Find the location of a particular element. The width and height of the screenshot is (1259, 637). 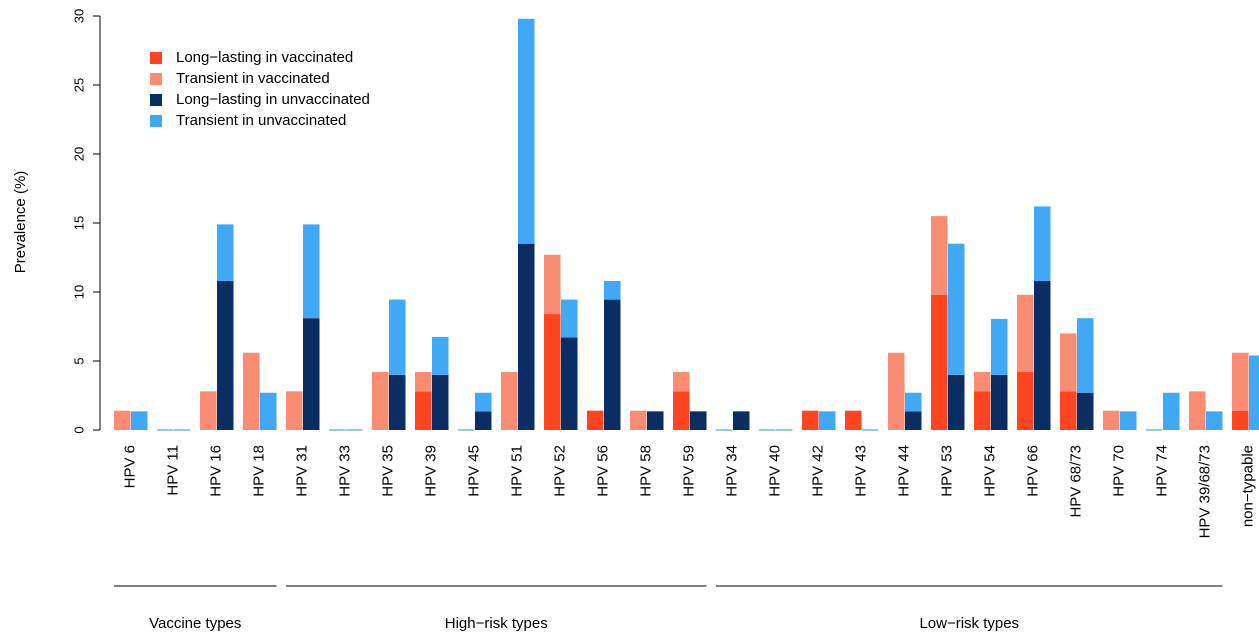

legend-label: Long−lasting in unvaccinated is located at coordinates (273, 99).